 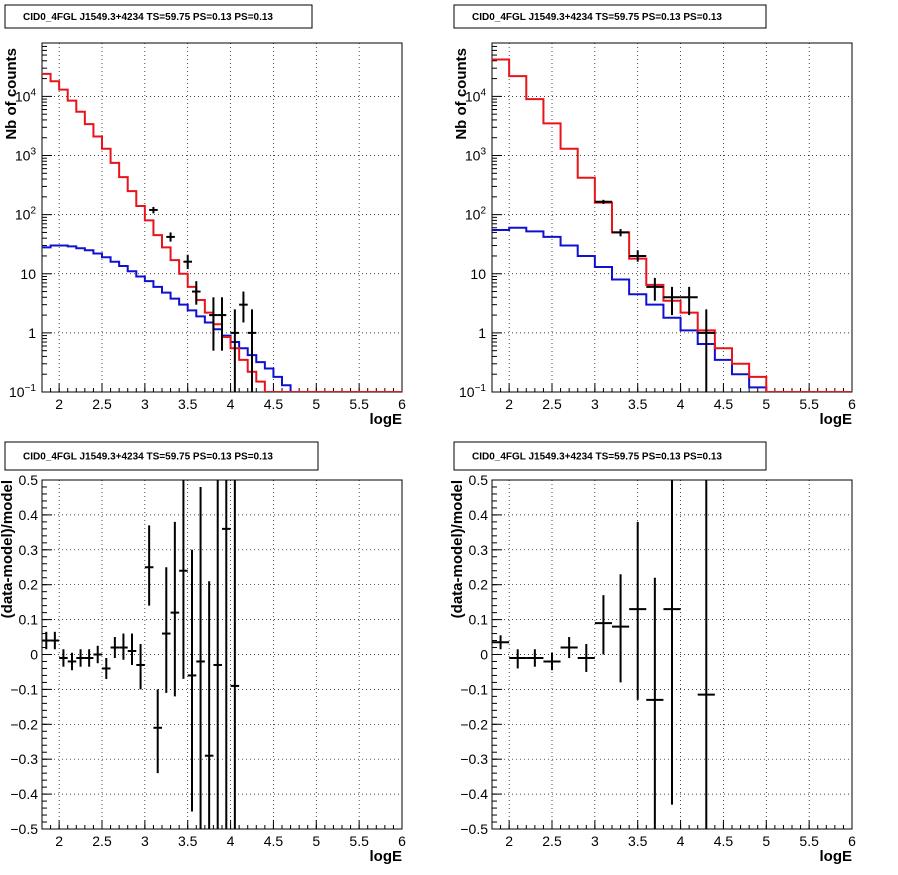 I want to click on y-tick-label: 0.1, so click(x=479, y=620).